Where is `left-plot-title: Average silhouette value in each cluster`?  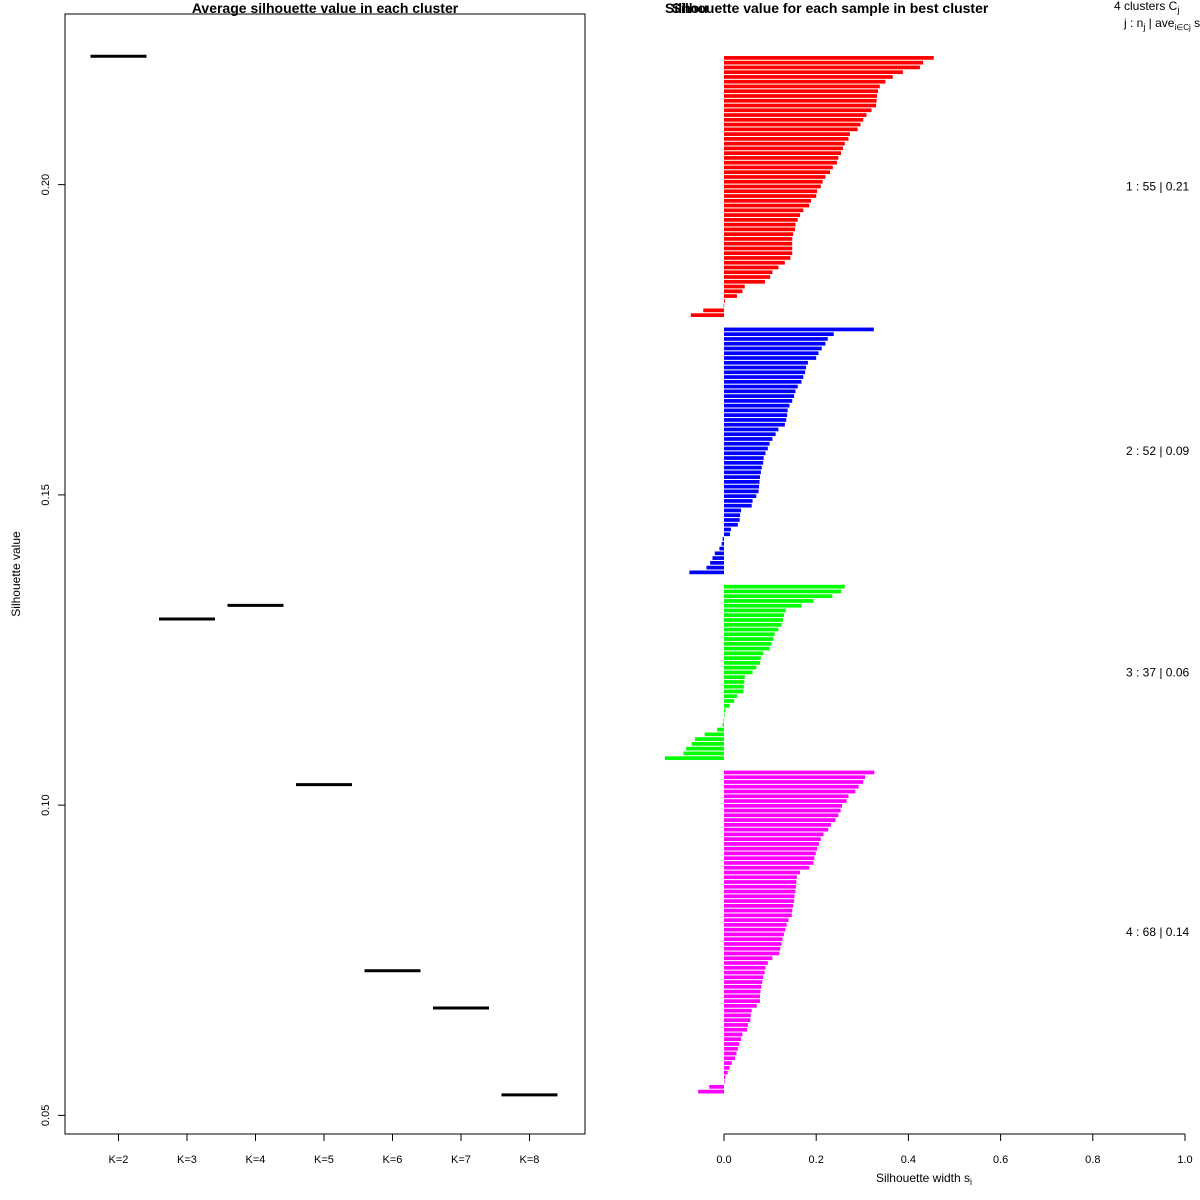
left-plot-title: Average silhouette value in each cluster is located at coordinates (325, 8).